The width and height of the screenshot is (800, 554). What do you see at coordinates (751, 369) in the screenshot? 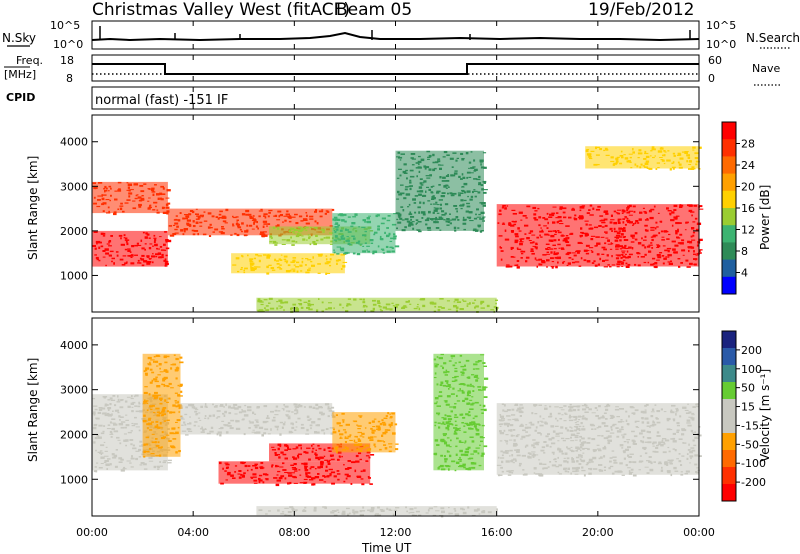
I see `velocity-colorbar-tick: 100` at bounding box center [751, 369].